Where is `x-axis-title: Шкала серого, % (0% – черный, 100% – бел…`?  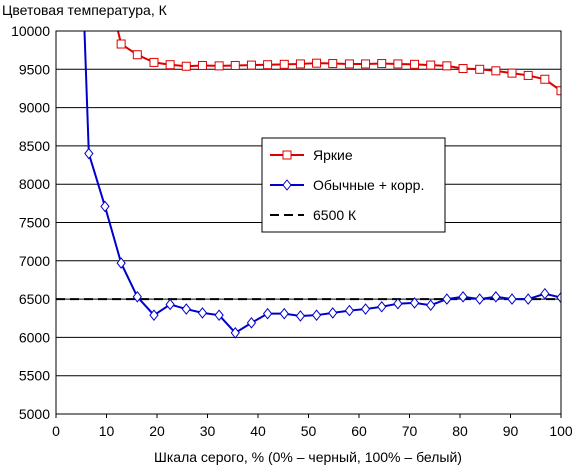
x-axis-title: Шкала серого, % (0% – черный, 100% – бел… is located at coordinates (308, 457).